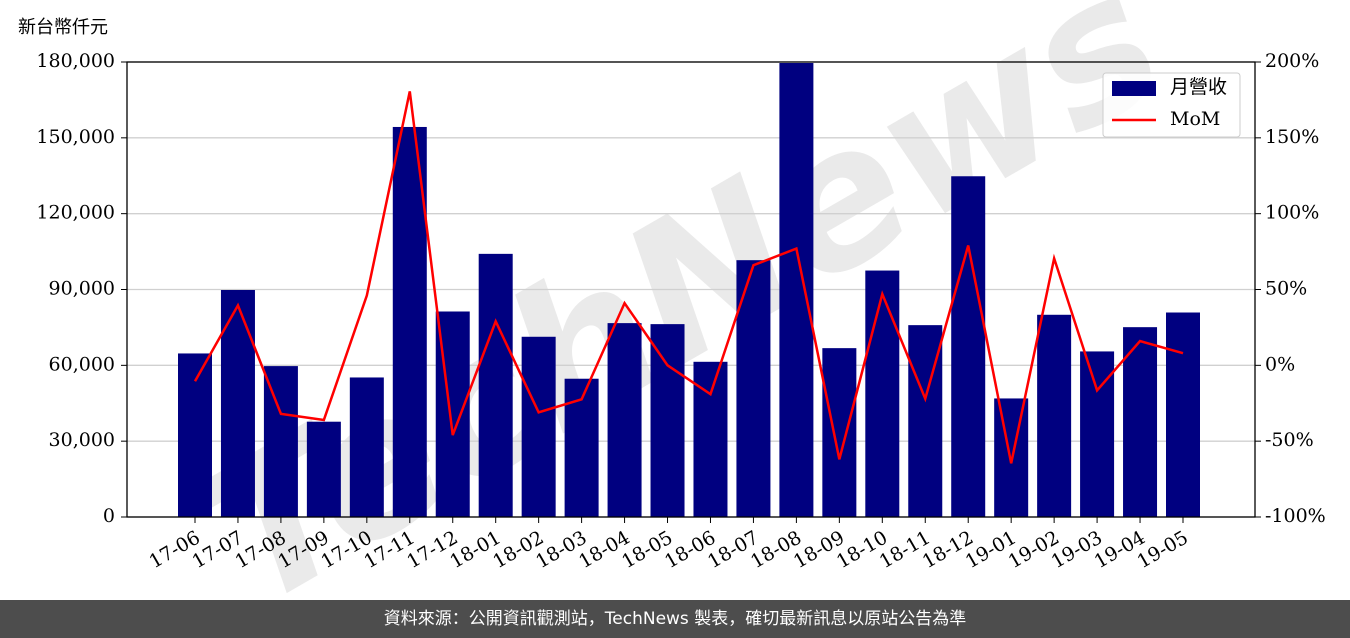 The height and width of the screenshot is (638, 1350). What do you see at coordinates (75, 61) in the screenshot?
I see `y-tick-label: 180,000` at bounding box center [75, 61].